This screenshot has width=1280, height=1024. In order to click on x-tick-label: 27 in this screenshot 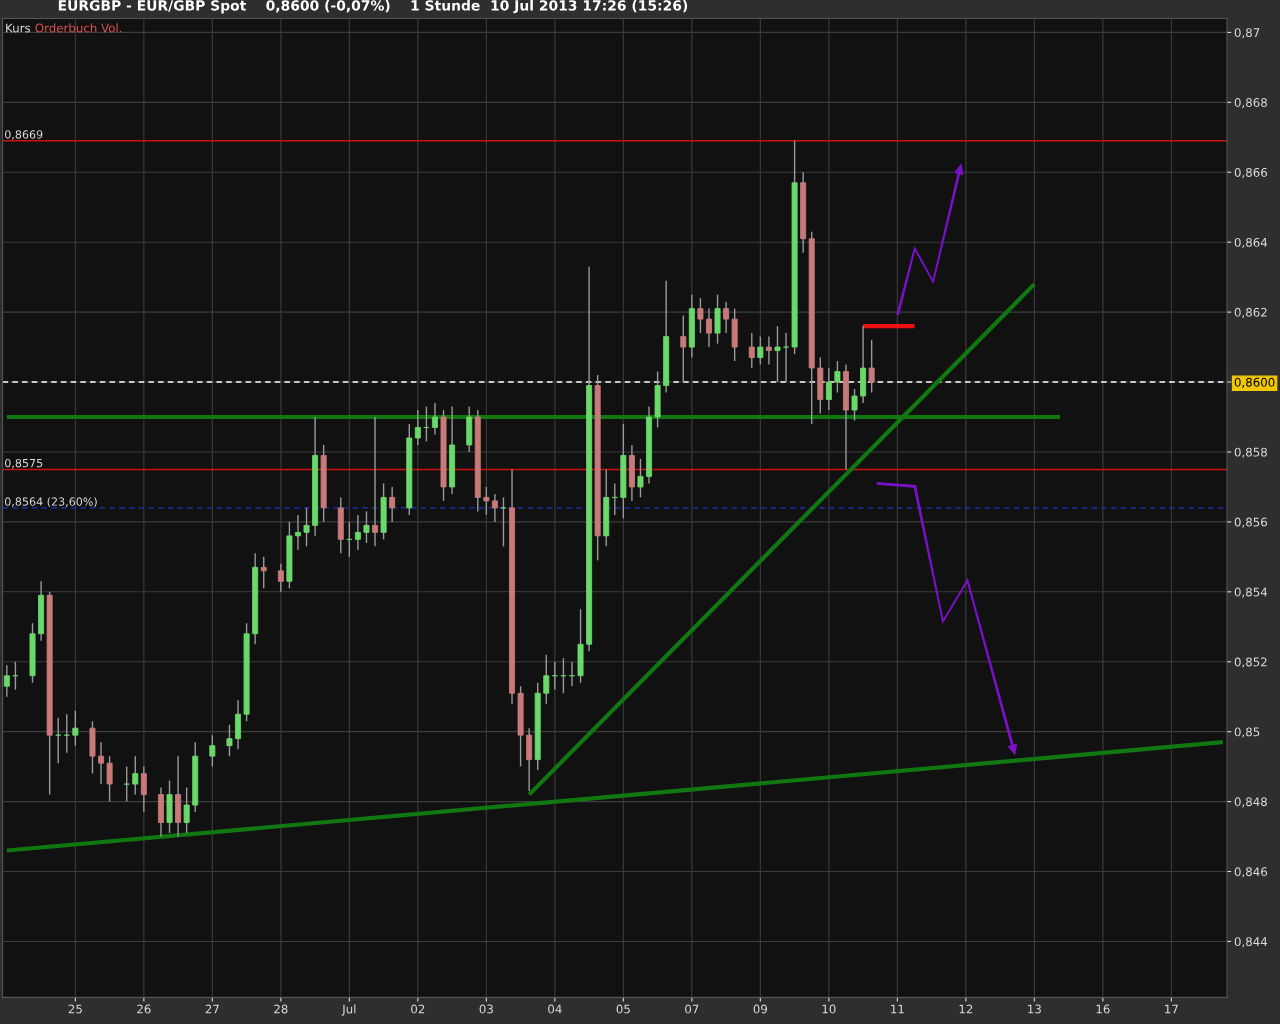, I will do `click(212, 1009)`.